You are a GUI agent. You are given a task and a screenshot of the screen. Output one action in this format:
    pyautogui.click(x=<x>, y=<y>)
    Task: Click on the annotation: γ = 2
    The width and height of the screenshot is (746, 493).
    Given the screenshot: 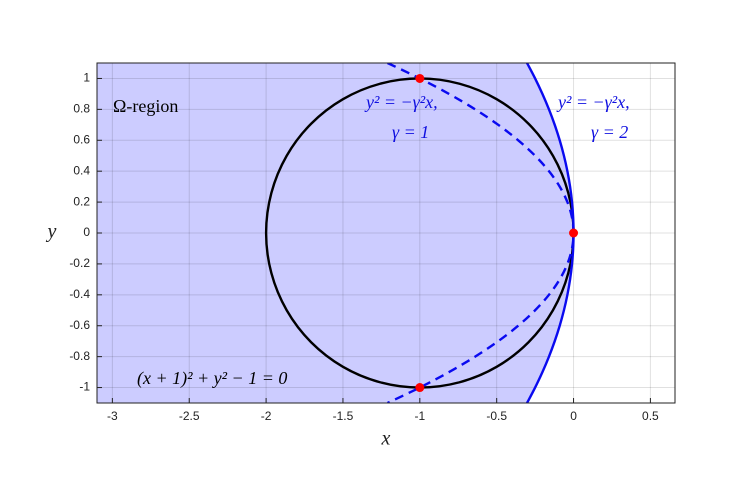 What is the action you would take?
    pyautogui.click(x=609, y=132)
    